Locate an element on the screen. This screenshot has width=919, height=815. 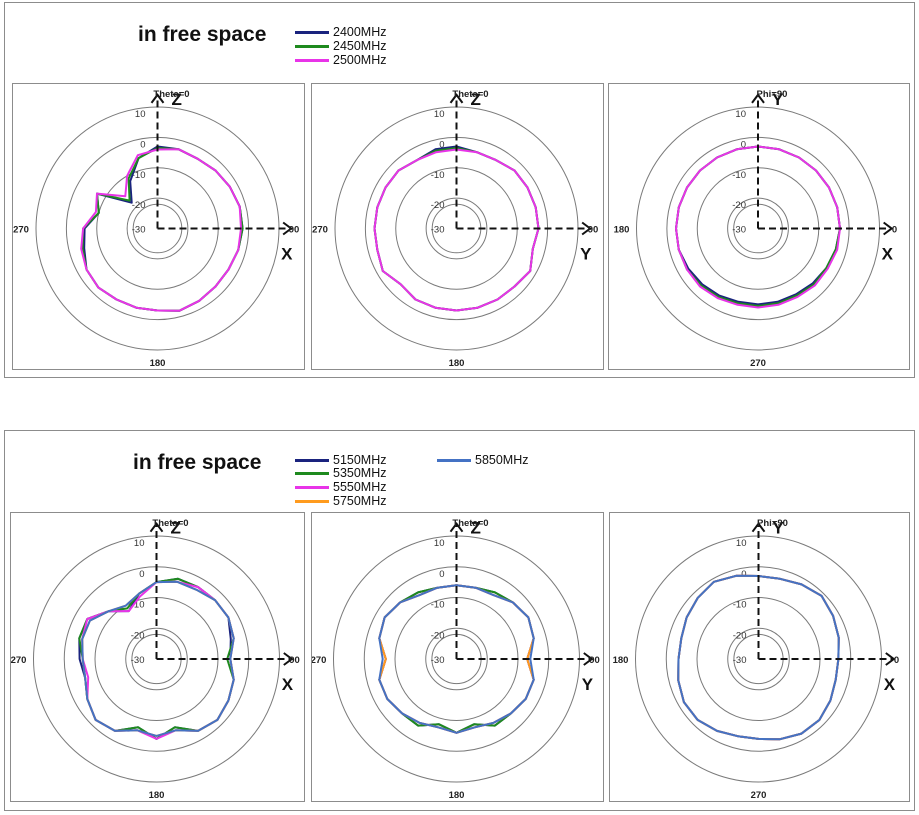
legend-entry-5850: 5850MHz is located at coordinates (483, 460).